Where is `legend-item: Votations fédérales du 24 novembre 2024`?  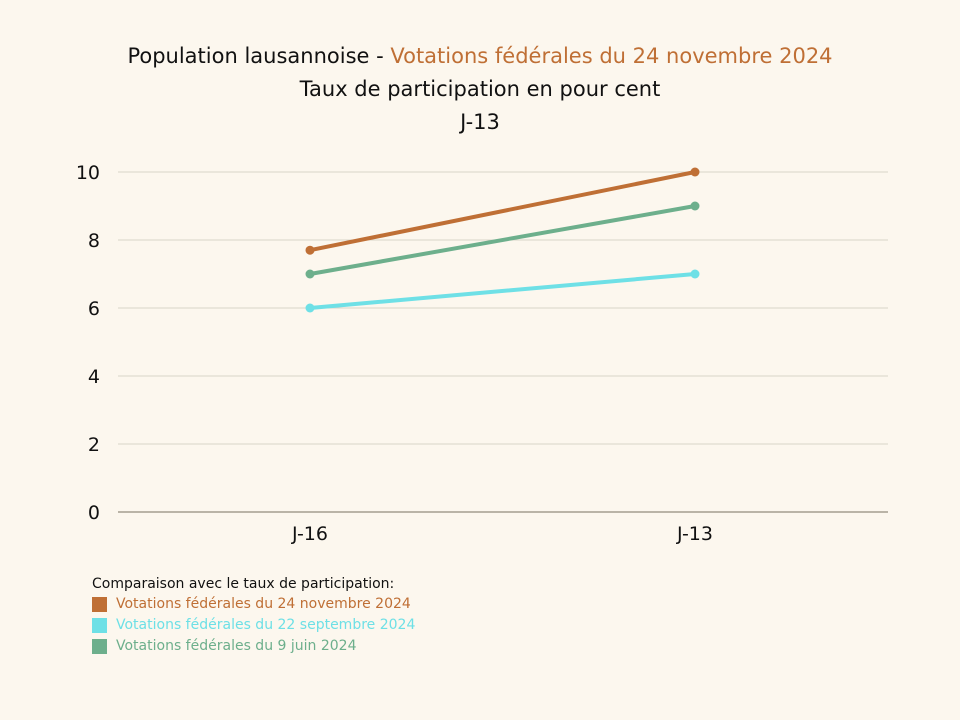
legend-item: Votations fédérales du 24 novembre 2024 is located at coordinates (253, 604).